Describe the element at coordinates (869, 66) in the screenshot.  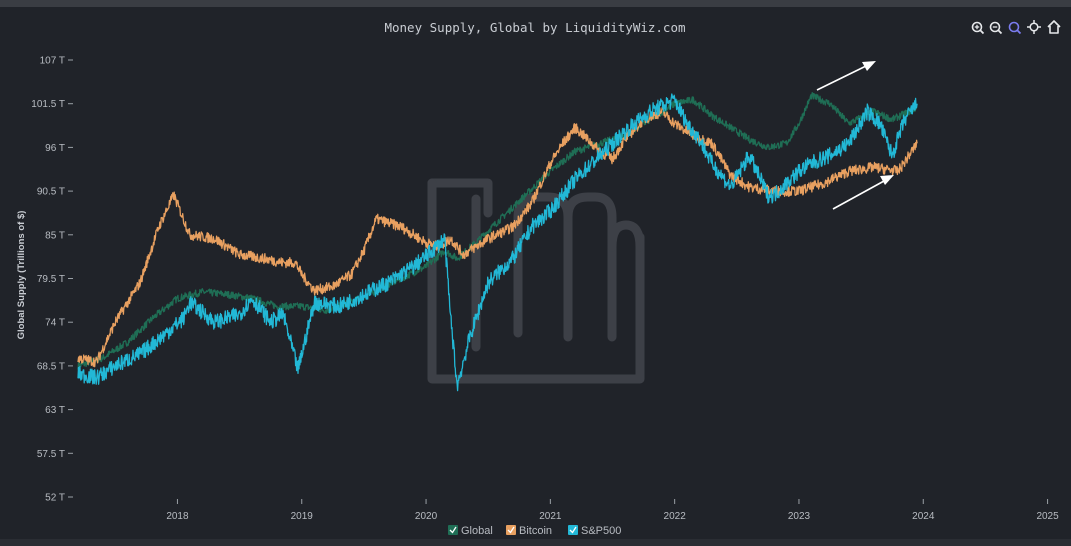
I see `upper-arrow-head` at that location.